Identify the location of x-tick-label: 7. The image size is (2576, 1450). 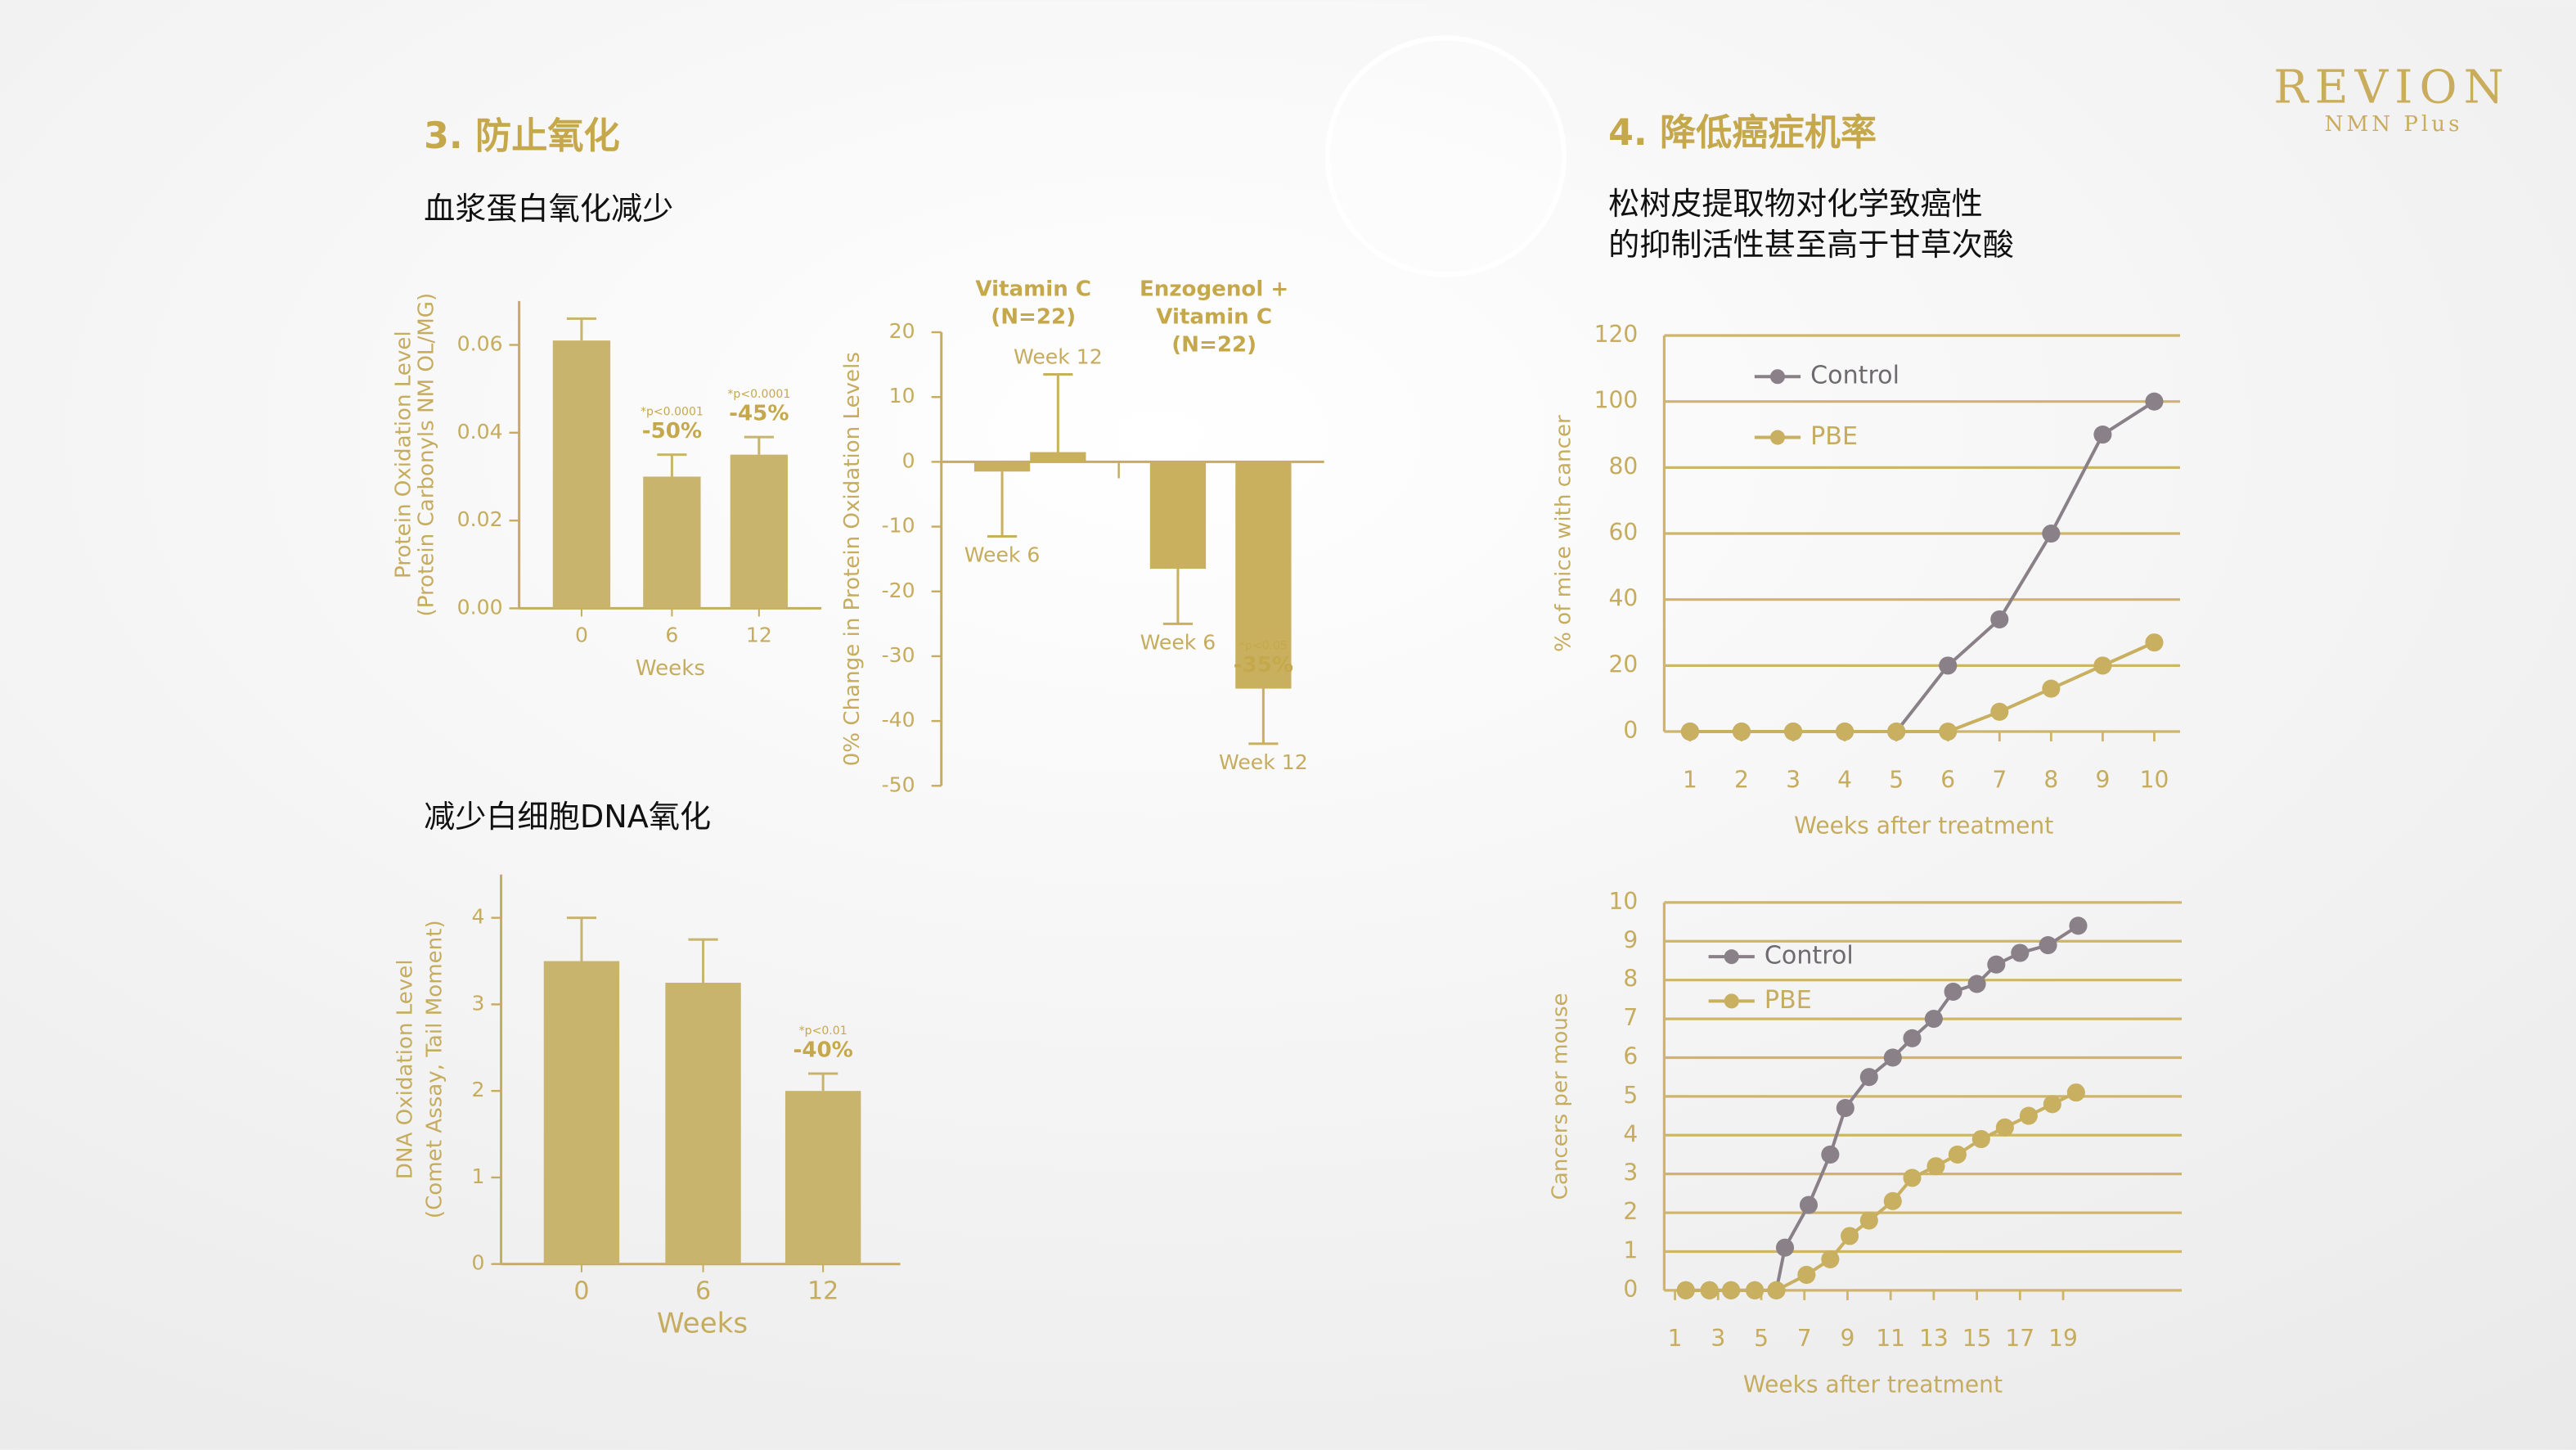
(1804, 1338).